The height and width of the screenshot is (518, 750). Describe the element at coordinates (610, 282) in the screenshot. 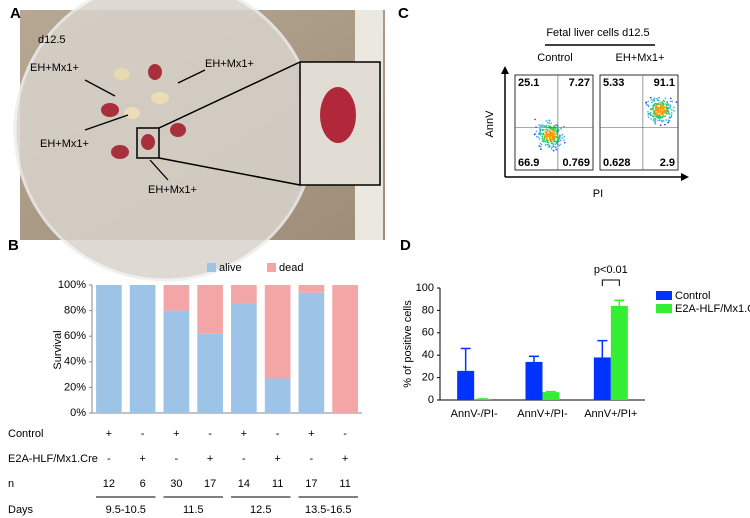

I see `significance-bracket` at that location.